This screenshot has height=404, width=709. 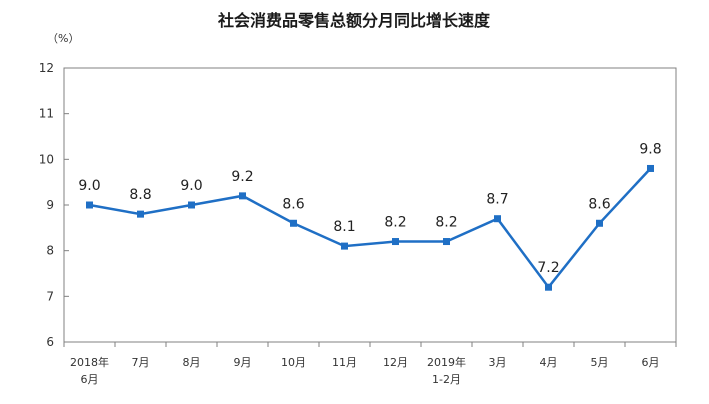 What do you see at coordinates (548, 268) in the screenshot?
I see `data-label: 7.2` at bounding box center [548, 268].